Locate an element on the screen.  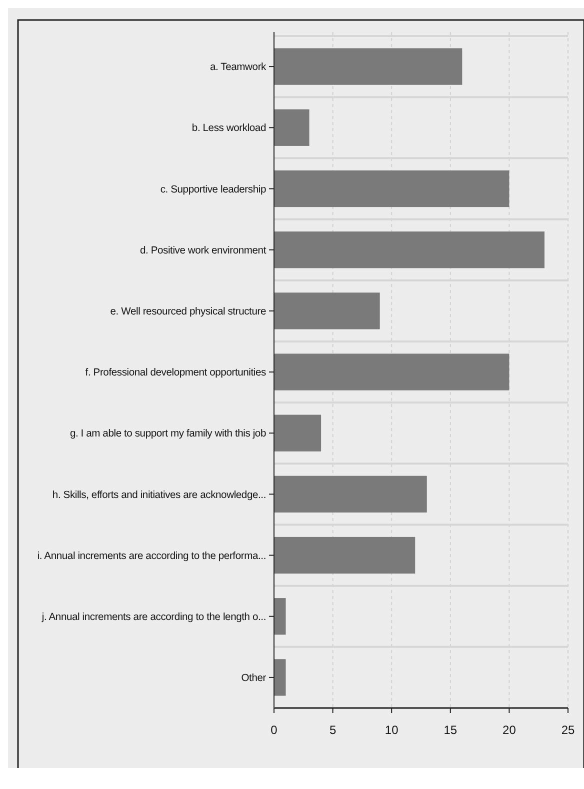
y-tick-label: a. Teamwork is located at coordinates (239, 68).